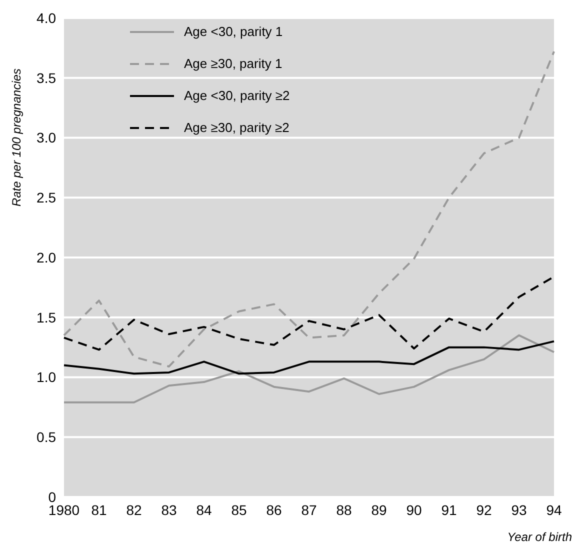 The height and width of the screenshot is (555, 574). I want to click on y-axis-title: Rate per 100 pregnancies, so click(16, 137).